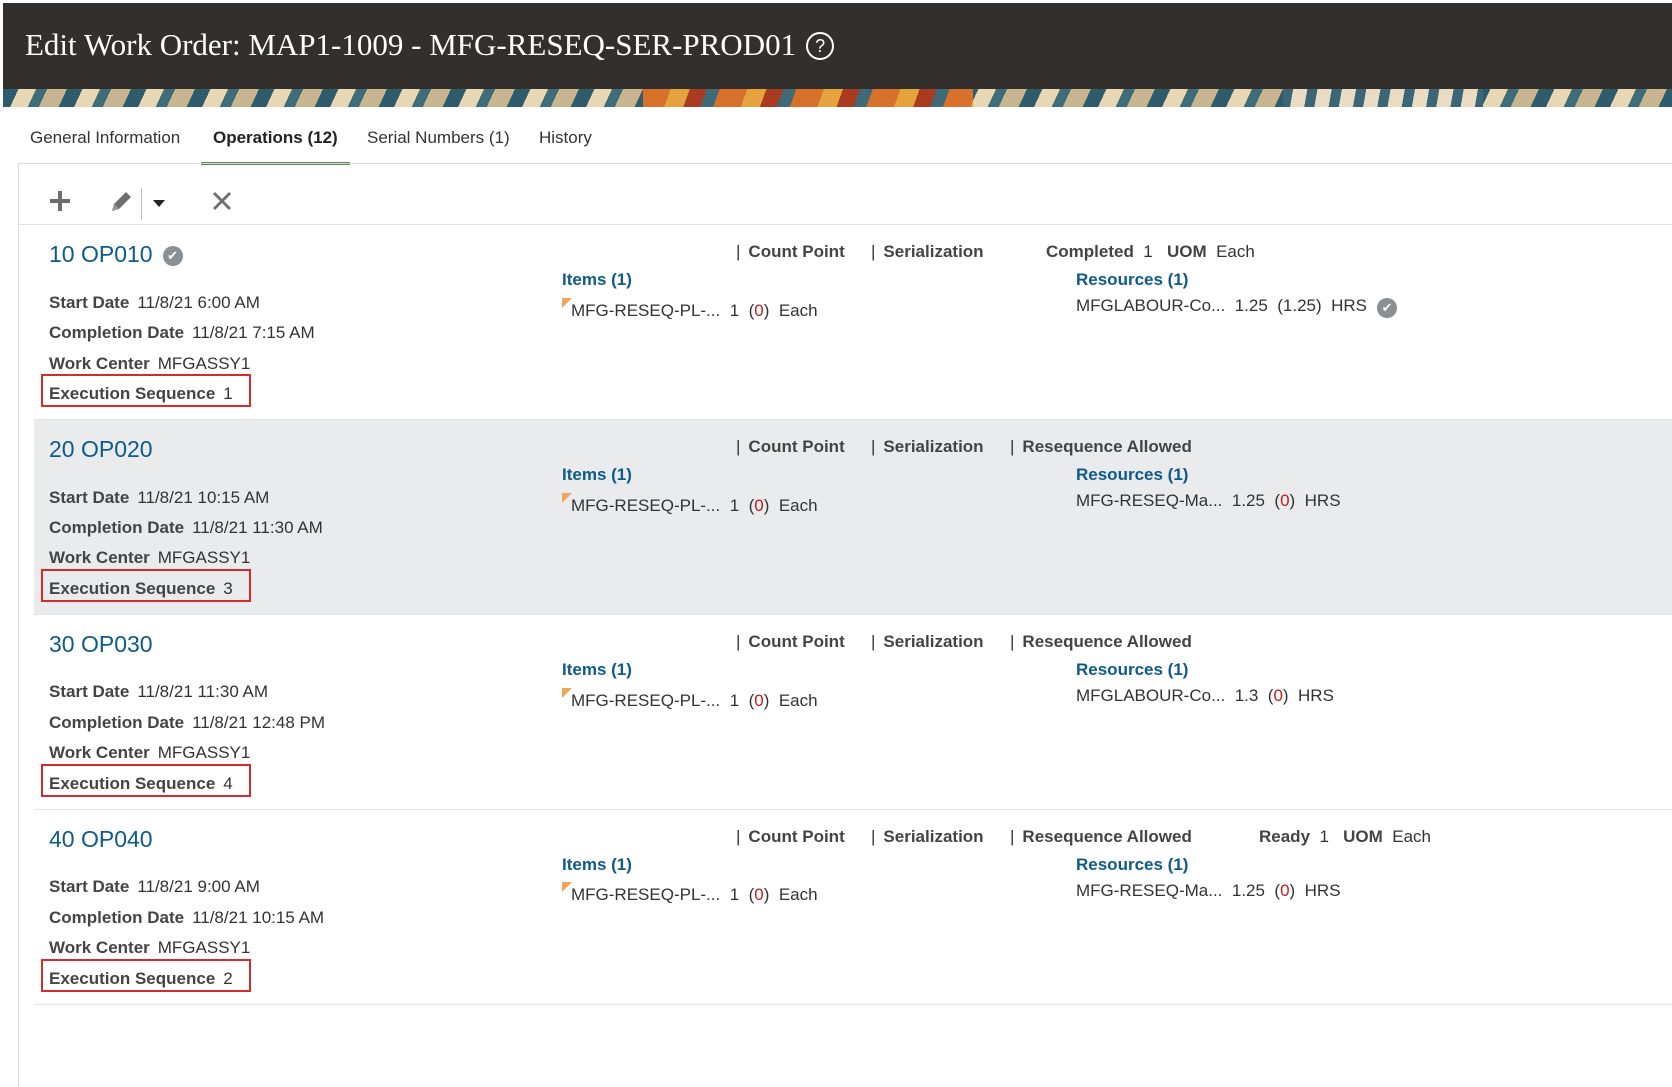 This screenshot has height=1087, width=1672. I want to click on operations-toolbar, so click(845, 194).